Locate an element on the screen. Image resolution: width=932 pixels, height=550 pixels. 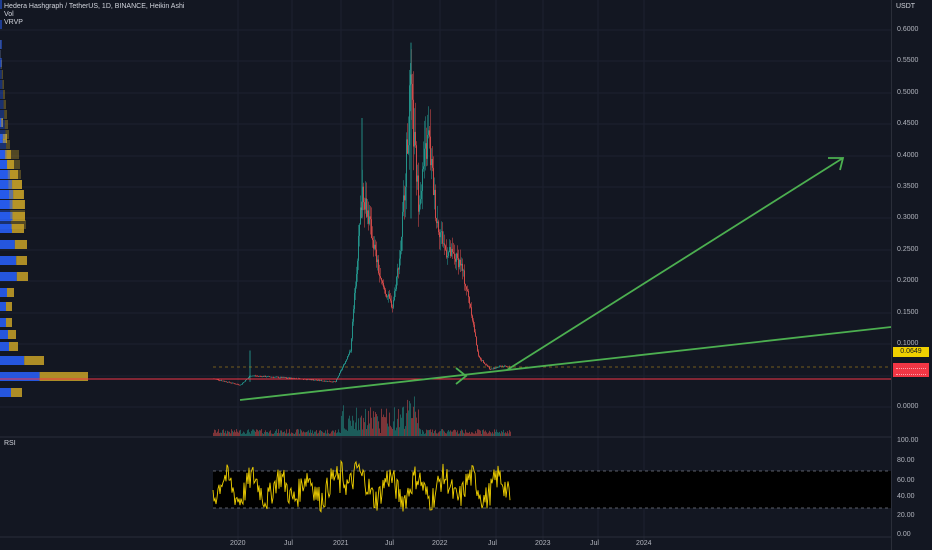
price-axis is located at coordinates (911, 275).